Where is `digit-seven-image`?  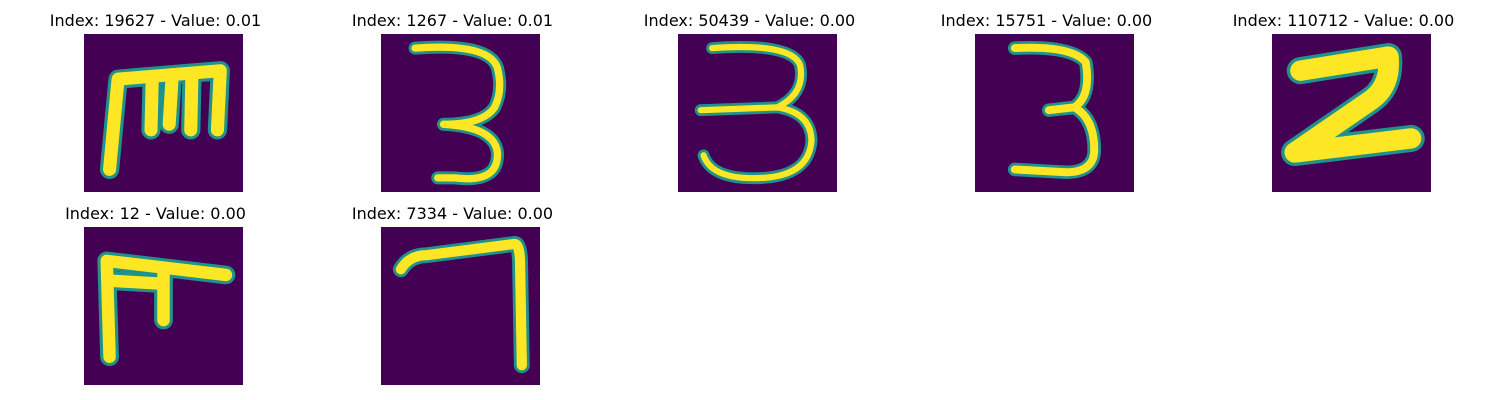 digit-seven-image is located at coordinates (460, 306).